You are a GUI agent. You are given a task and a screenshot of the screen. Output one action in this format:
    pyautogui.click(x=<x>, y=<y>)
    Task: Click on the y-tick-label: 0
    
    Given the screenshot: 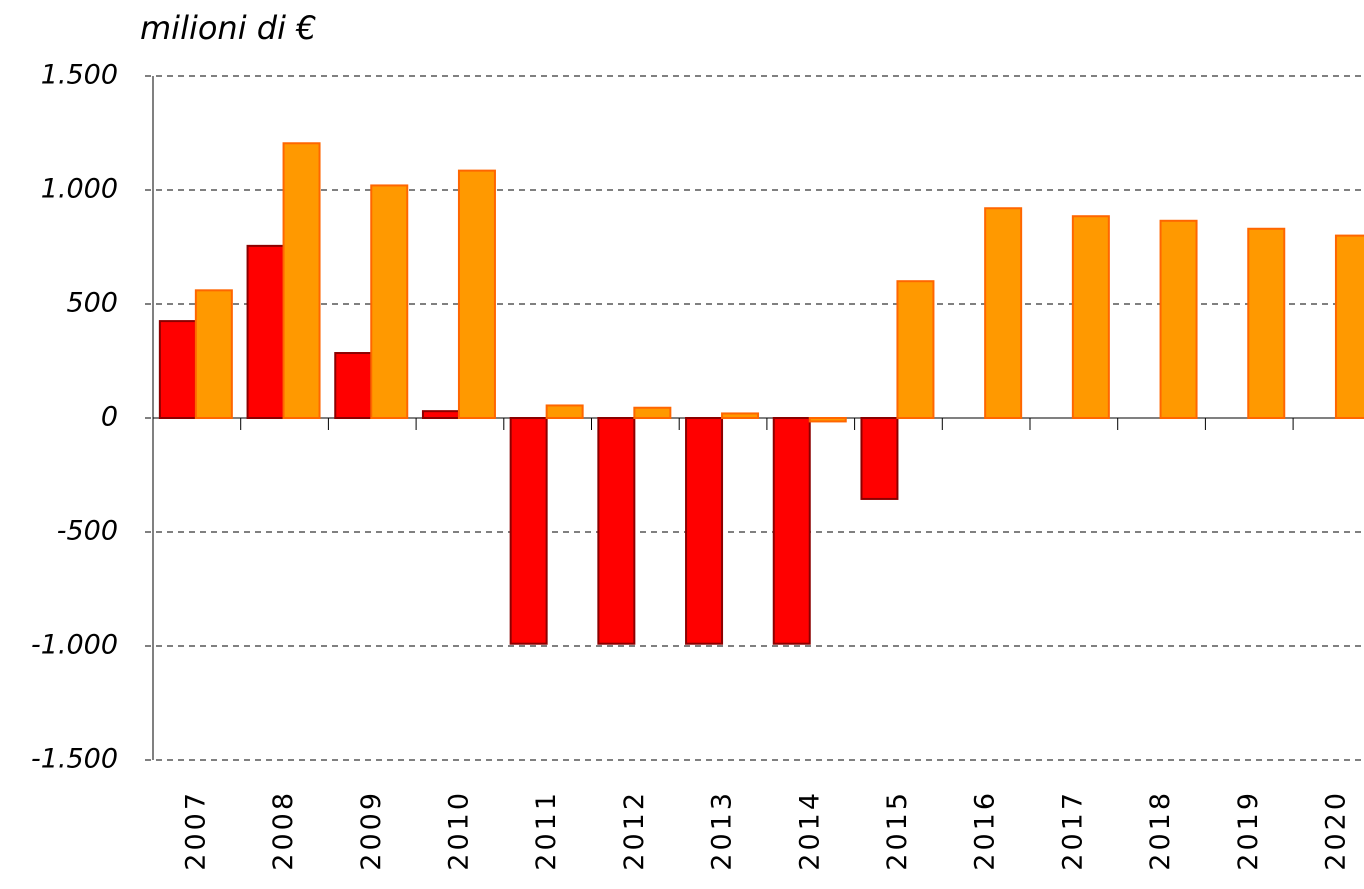 What is the action you would take?
    pyautogui.click(x=109, y=417)
    